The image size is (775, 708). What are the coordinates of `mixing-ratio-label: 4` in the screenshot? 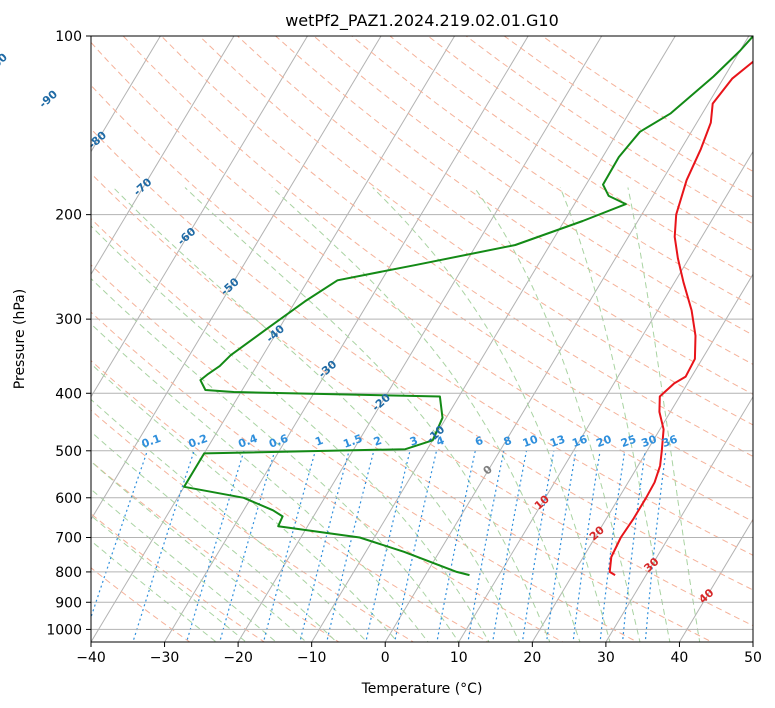 It's located at (441, 441).